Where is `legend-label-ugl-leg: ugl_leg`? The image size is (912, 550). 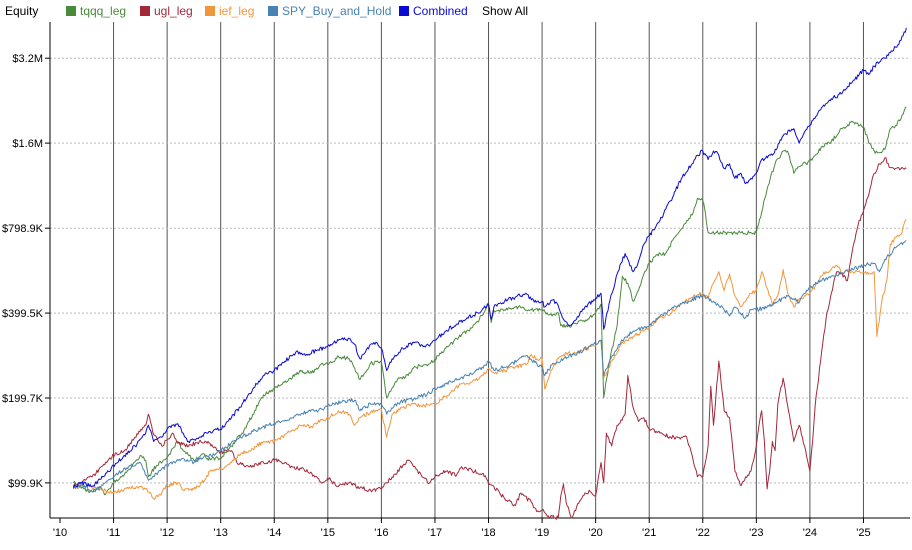
legend-label-ugl-leg: ugl_leg is located at coordinates (173, 11).